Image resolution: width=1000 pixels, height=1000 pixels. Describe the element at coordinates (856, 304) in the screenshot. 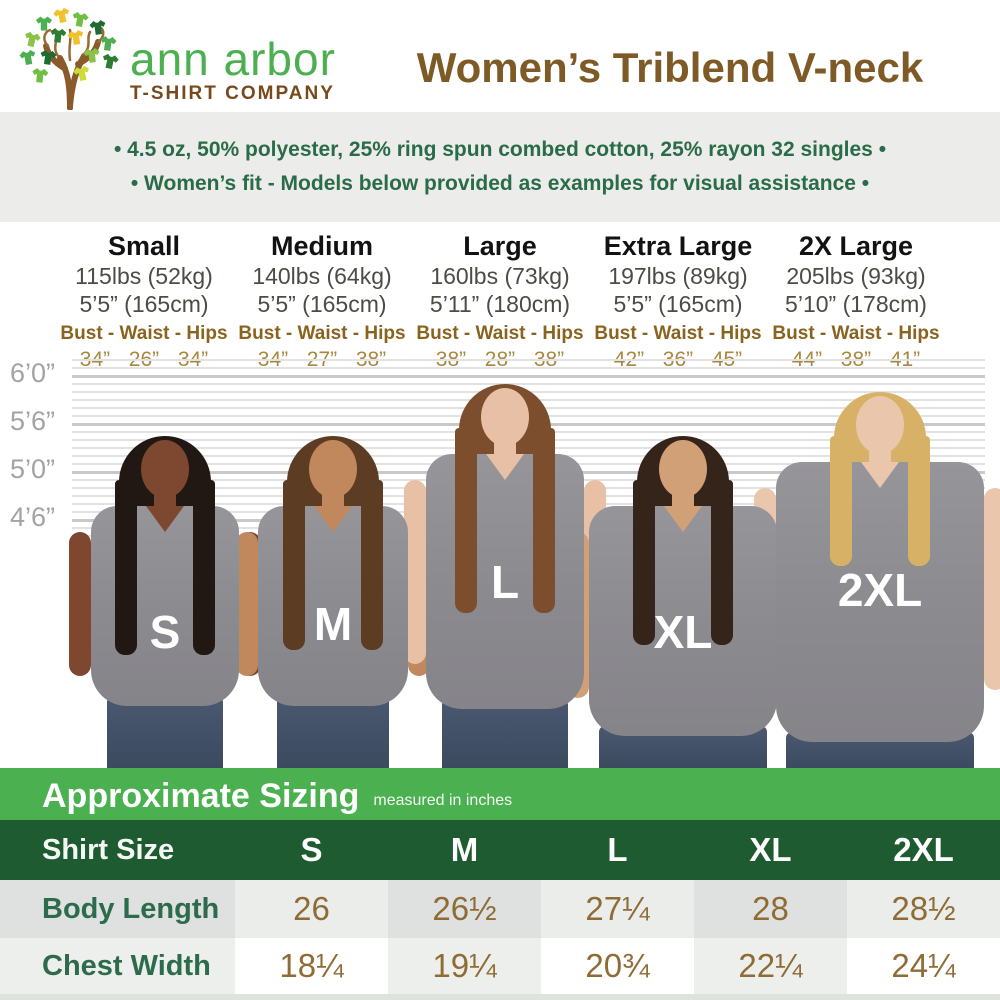

I see `size-column-height: 5’10” (178cm)` at that location.